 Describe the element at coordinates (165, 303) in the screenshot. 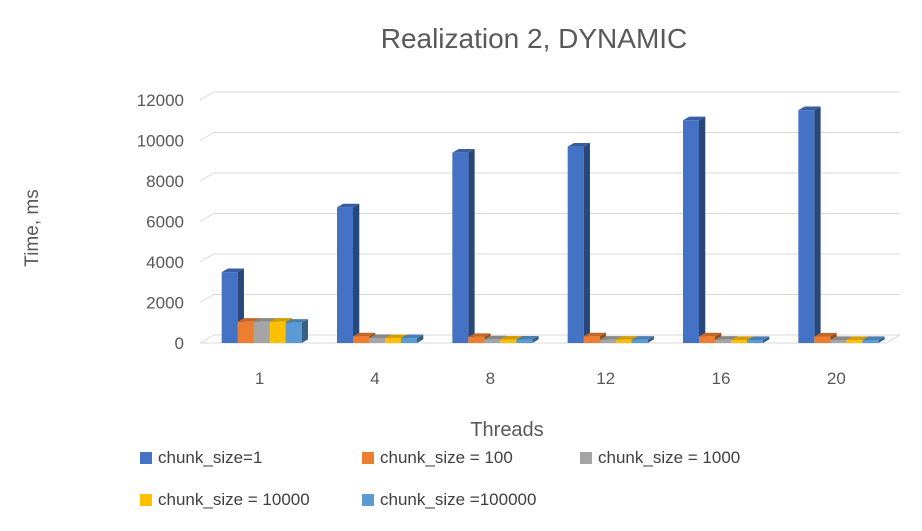

I see `y-tick-label: 2000` at that location.